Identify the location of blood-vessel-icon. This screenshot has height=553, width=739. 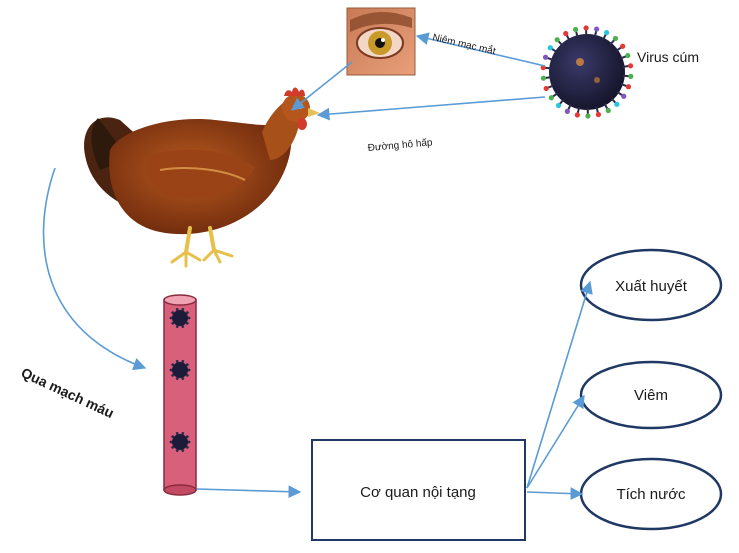
(180, 395).